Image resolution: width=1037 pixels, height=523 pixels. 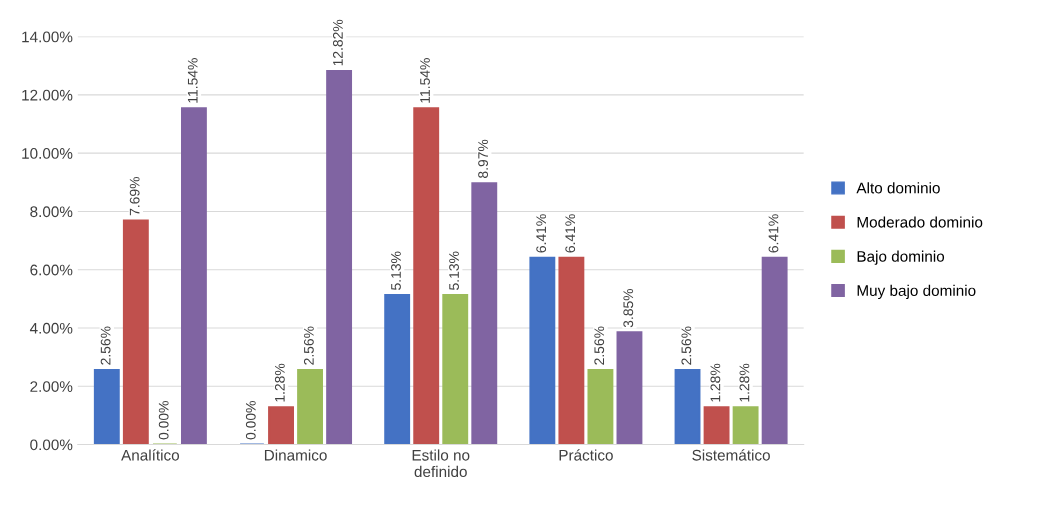 I want to click on y-tick-label: 6.00%, so click(x=51, y=270).